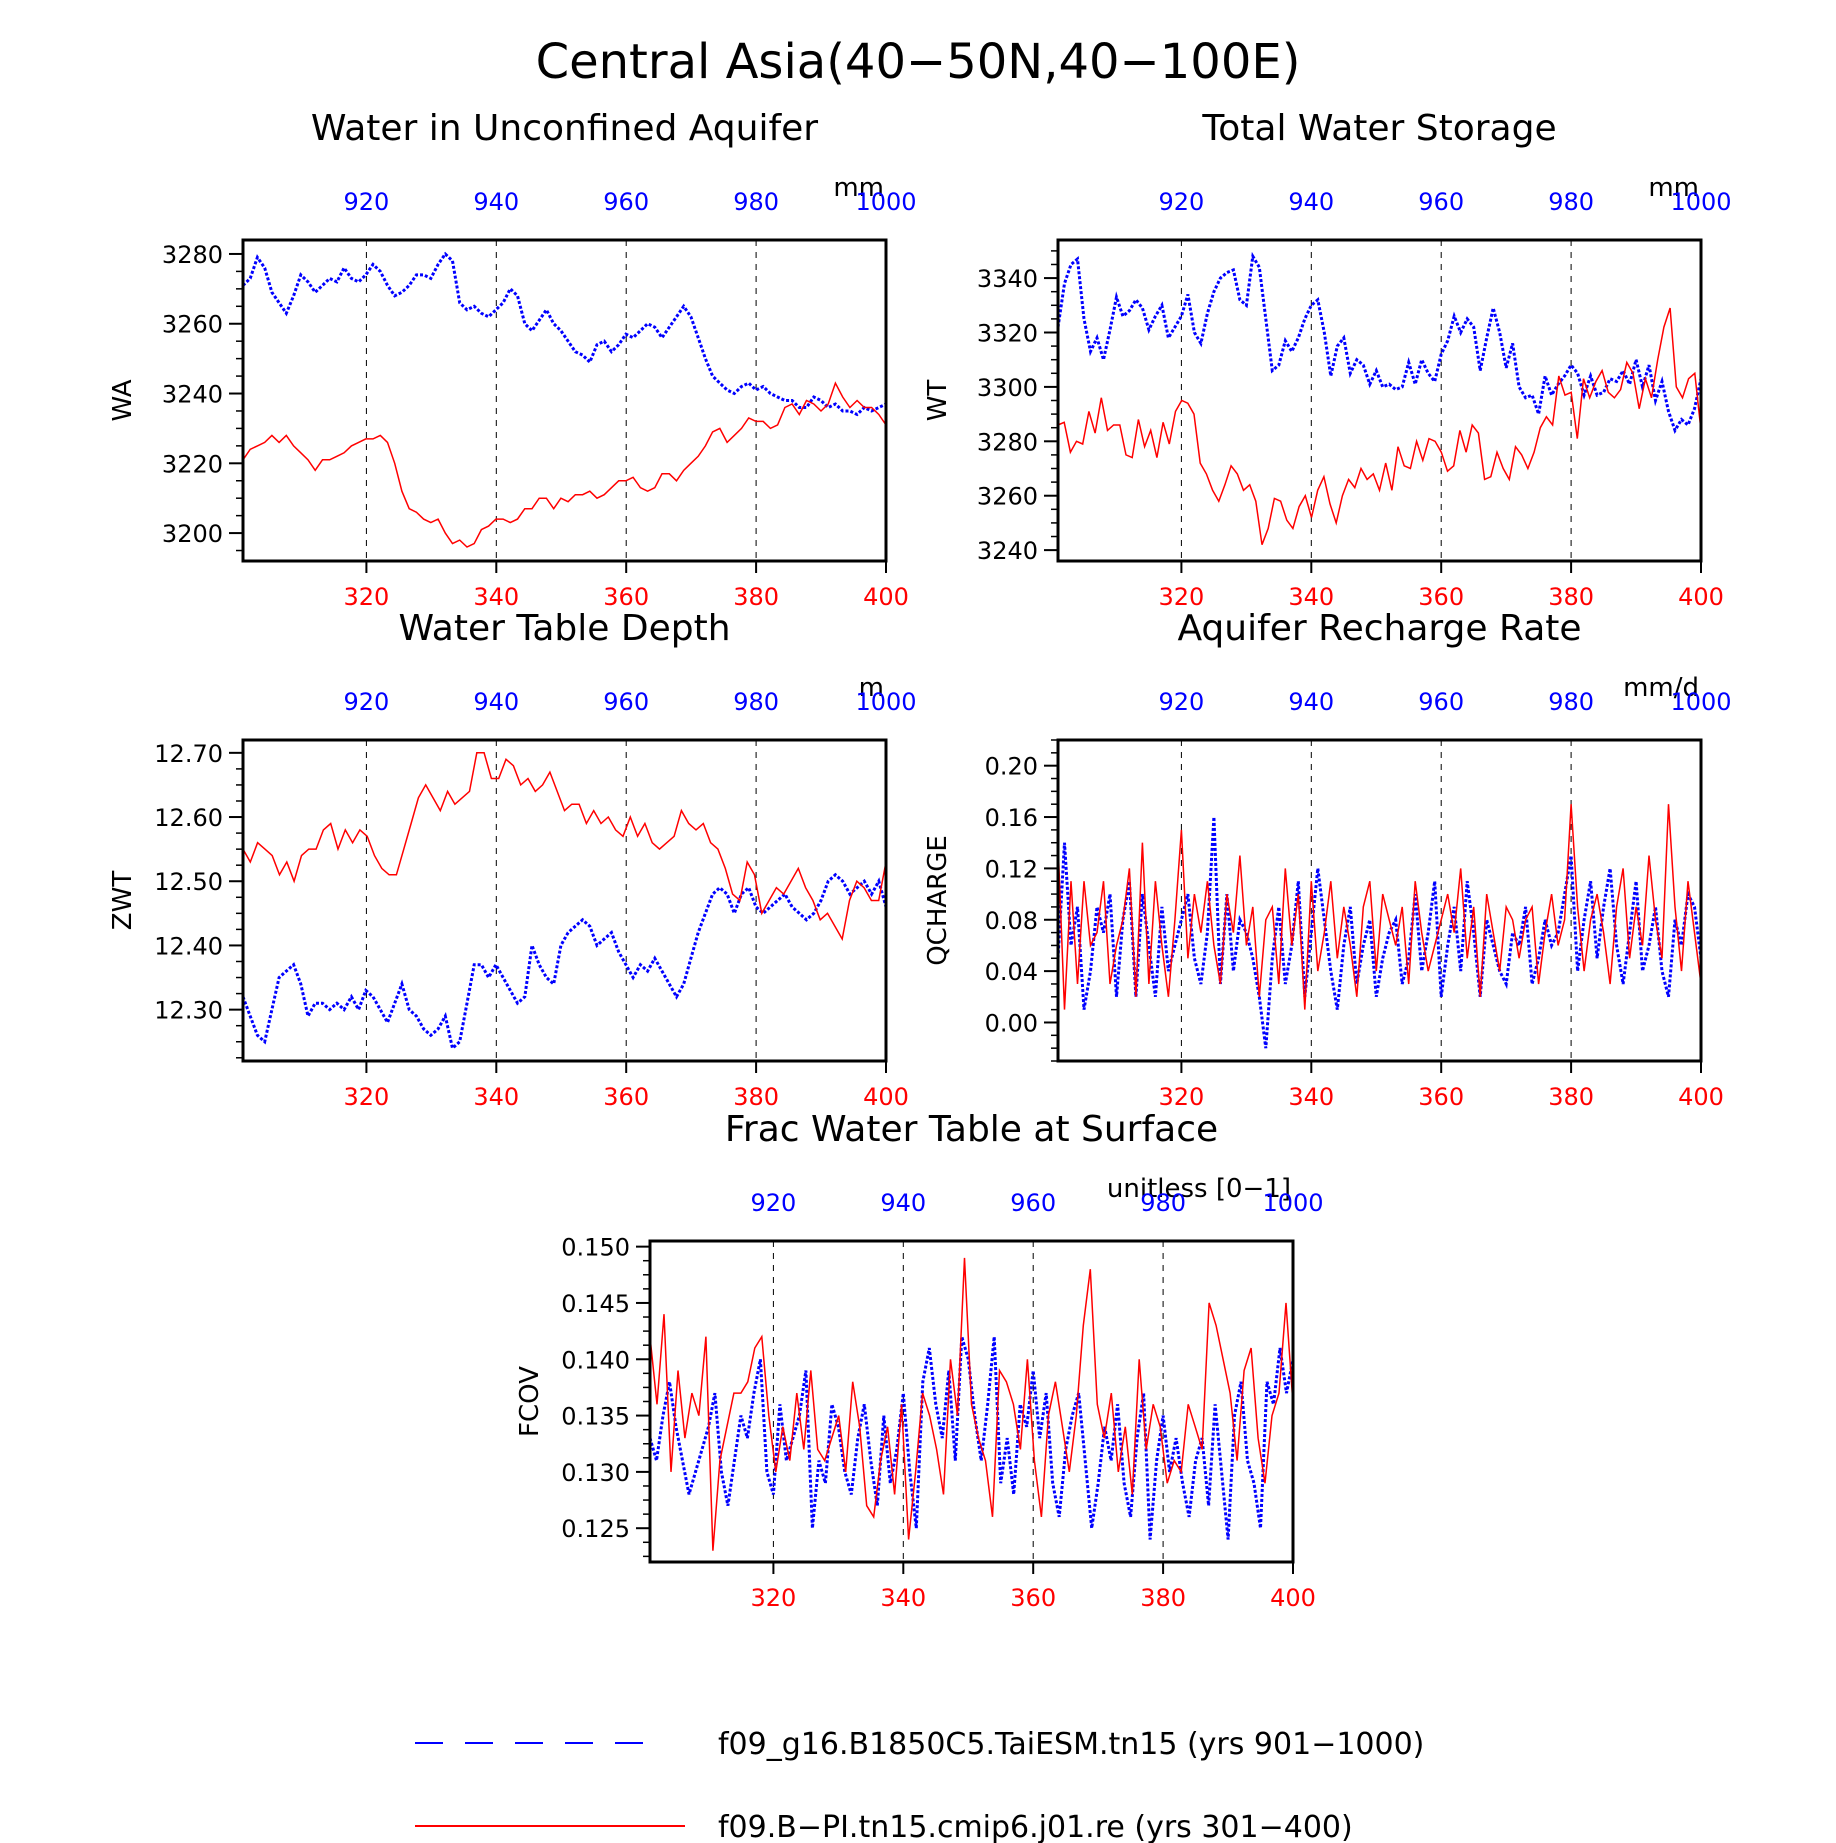 Image resolution: width=1836 pixels, height=1843 pixels. Describe the element at coordinates (1011, 972) in the screenshot. I see `y-tick-label: 0.04` at that location.